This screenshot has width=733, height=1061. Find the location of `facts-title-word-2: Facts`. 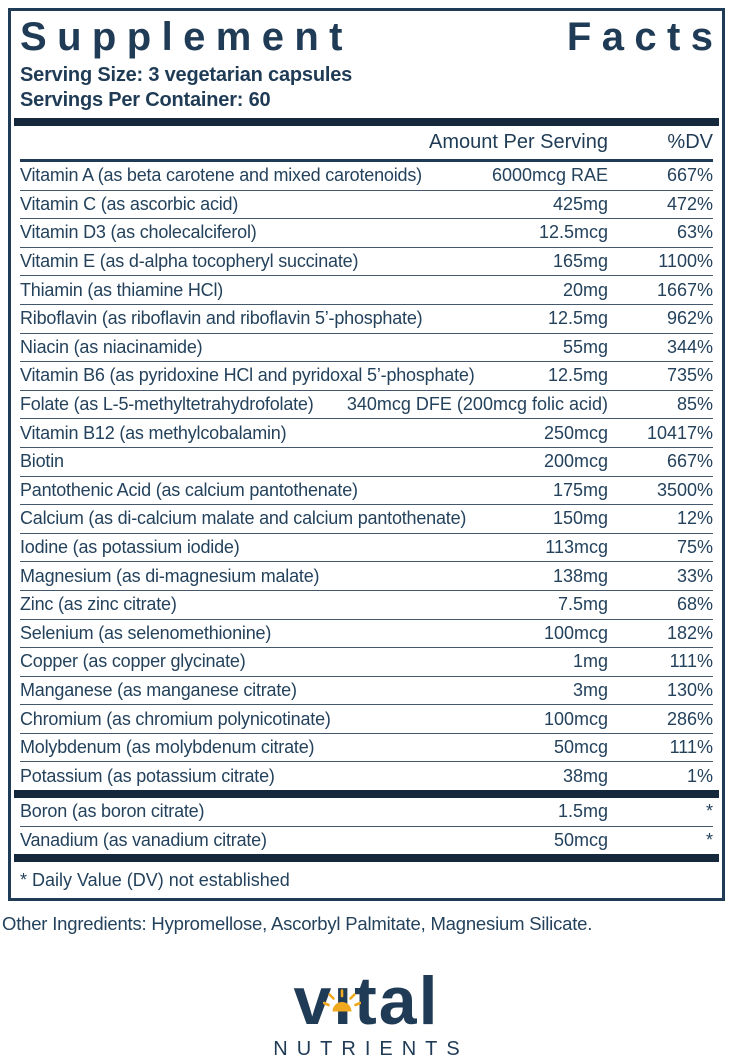

facts-title-word-2: Facts is located at coordinates (645, 37).